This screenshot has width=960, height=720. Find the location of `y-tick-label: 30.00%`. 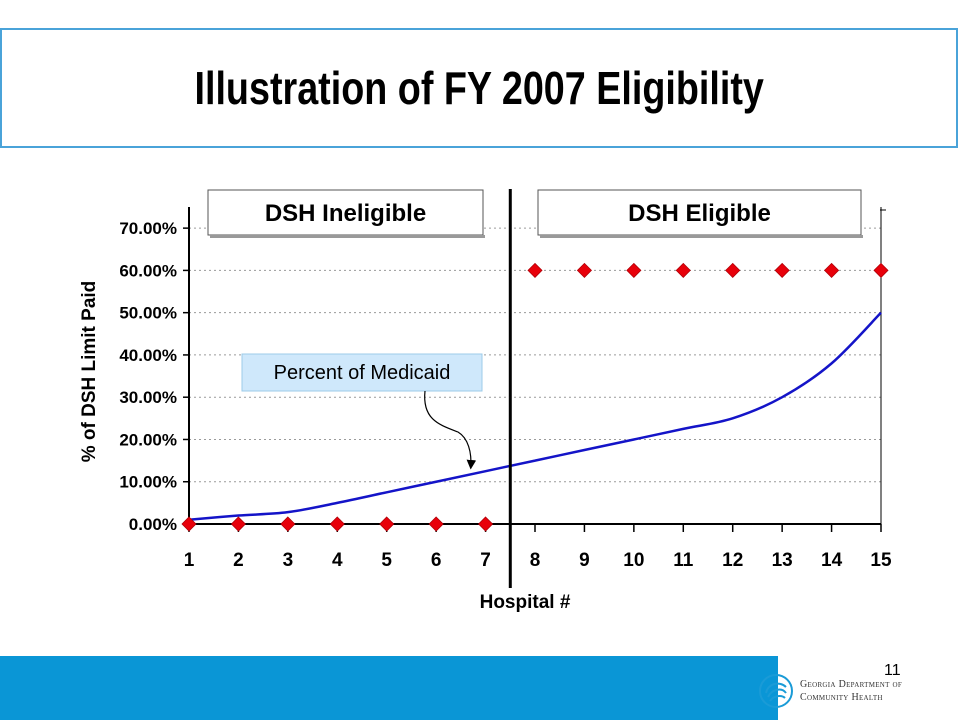

y-tick-label: 30.00% is located at coordinates (148, 397).